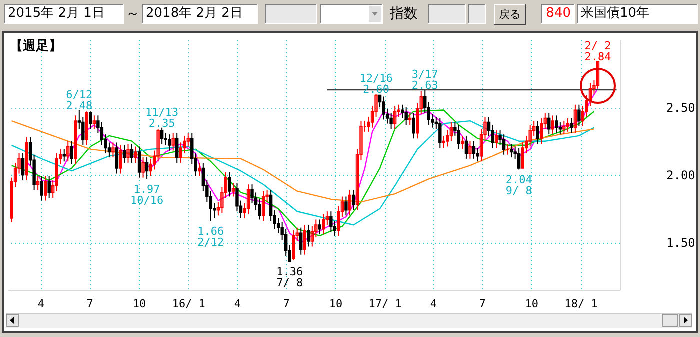  I want to click on text: 指数, so click(404, 14).